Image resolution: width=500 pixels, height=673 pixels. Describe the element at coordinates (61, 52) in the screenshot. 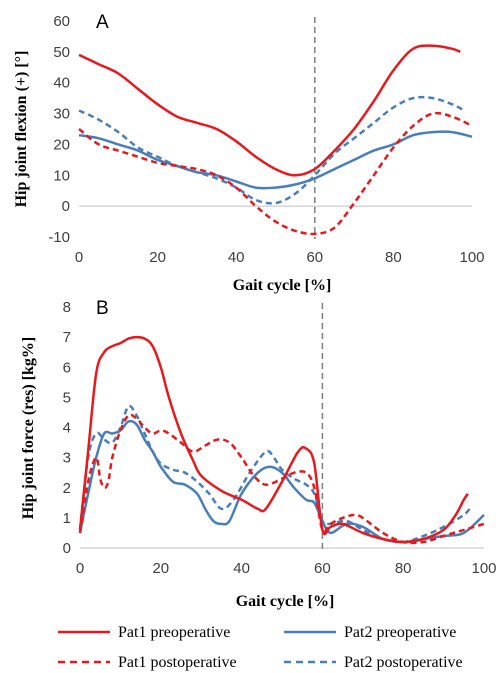

I see `y-tick-label: 50` at that location.